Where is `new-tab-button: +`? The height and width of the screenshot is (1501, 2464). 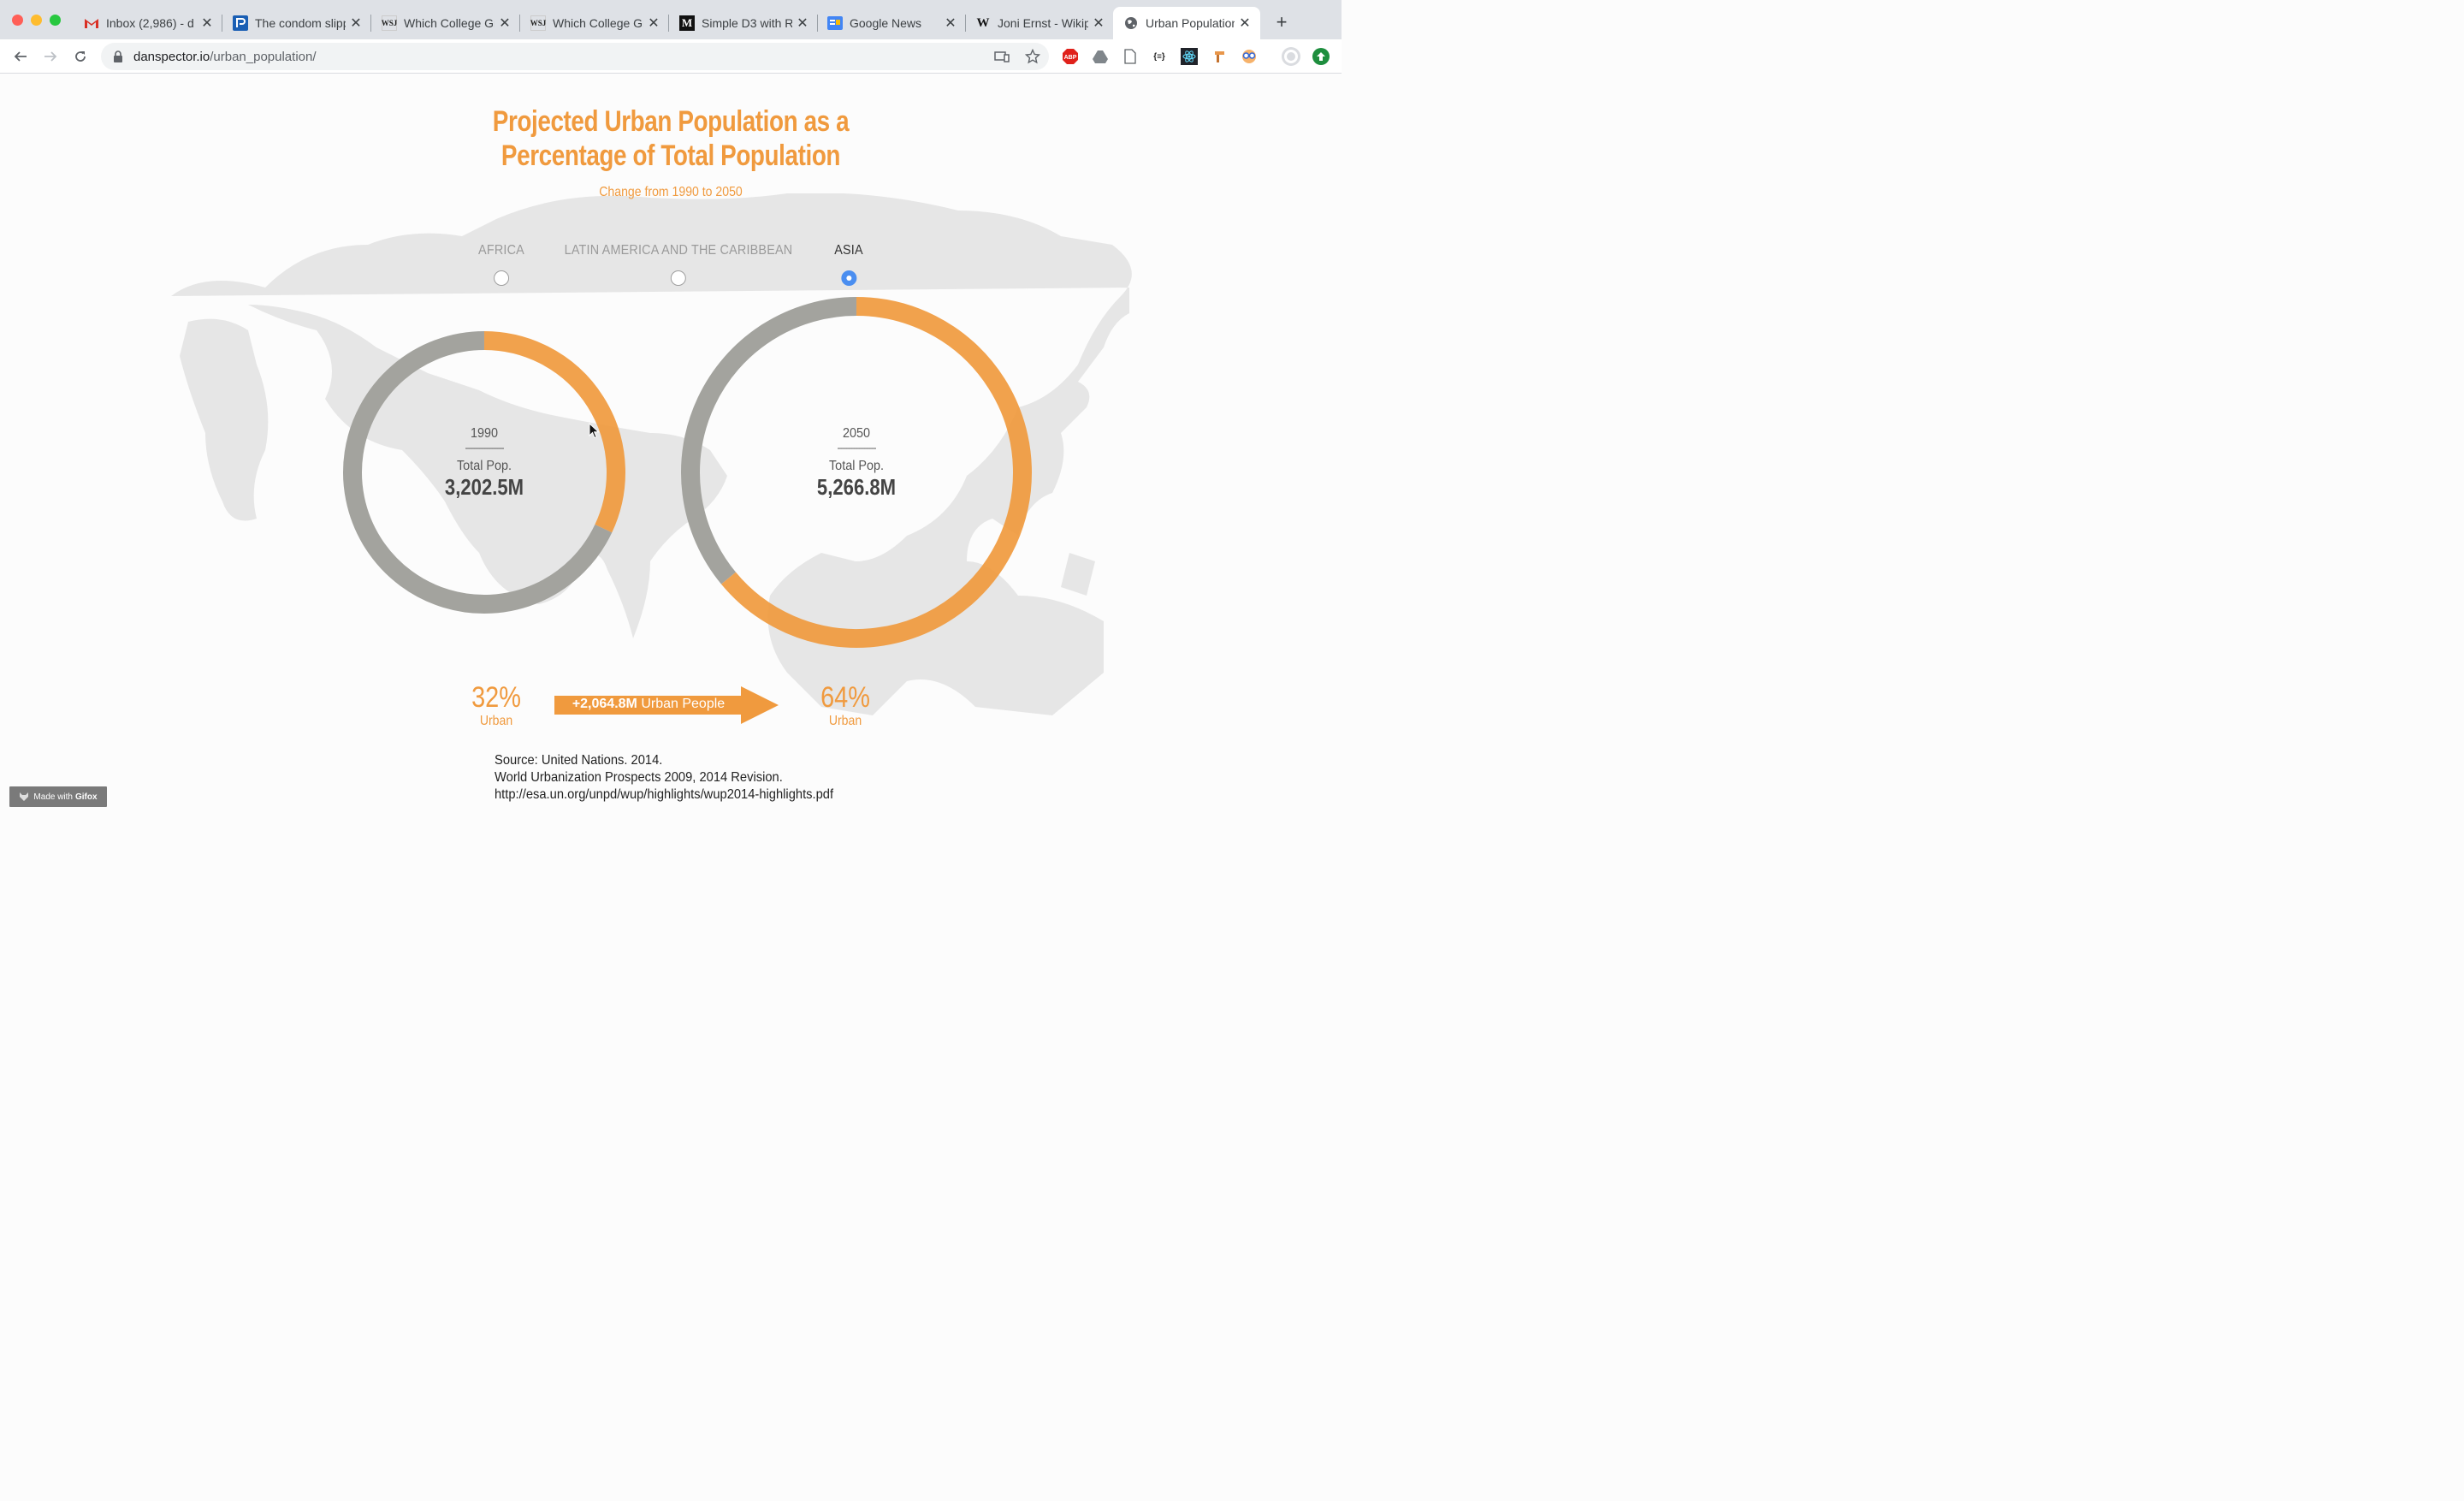 new-tab-button: + is located at coordinates (1282, 22).